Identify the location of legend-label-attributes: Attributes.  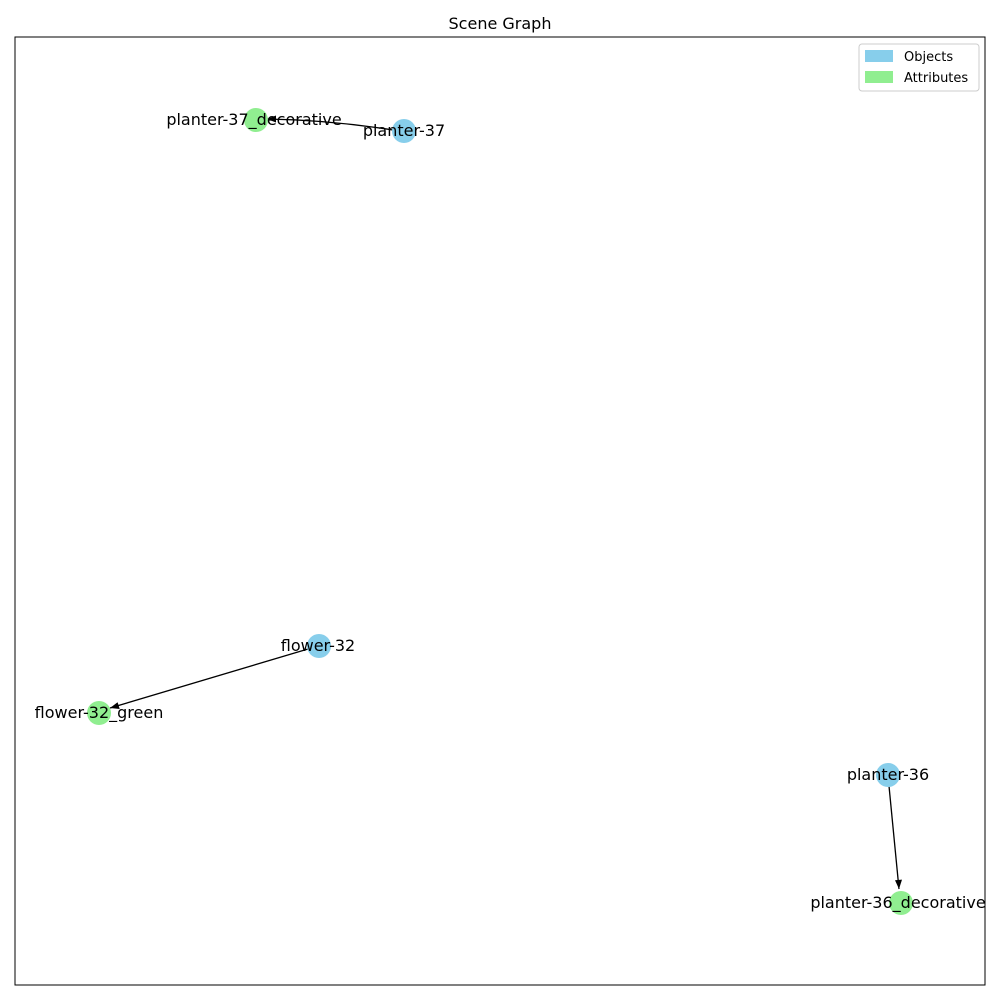
(936, 78).